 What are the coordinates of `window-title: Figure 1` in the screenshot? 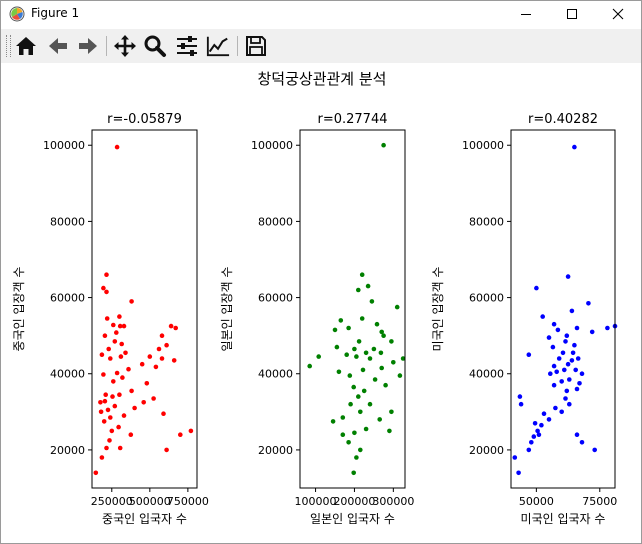 It's located at (55, 13).